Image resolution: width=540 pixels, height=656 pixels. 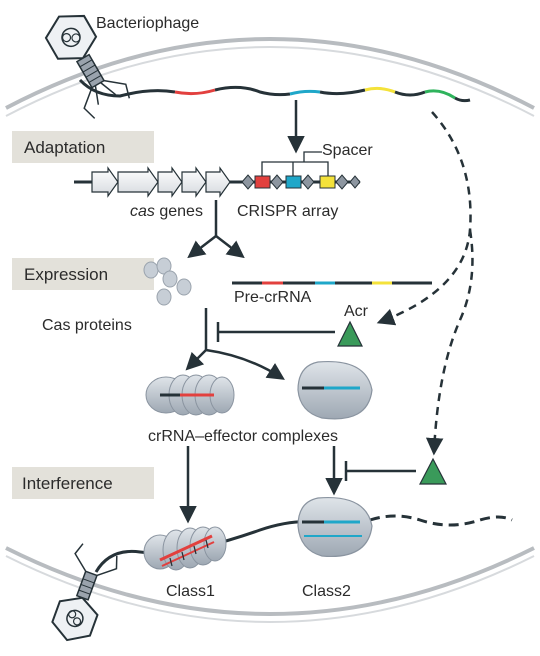 I want to click on class2-complex, so click(x=335, y=390).